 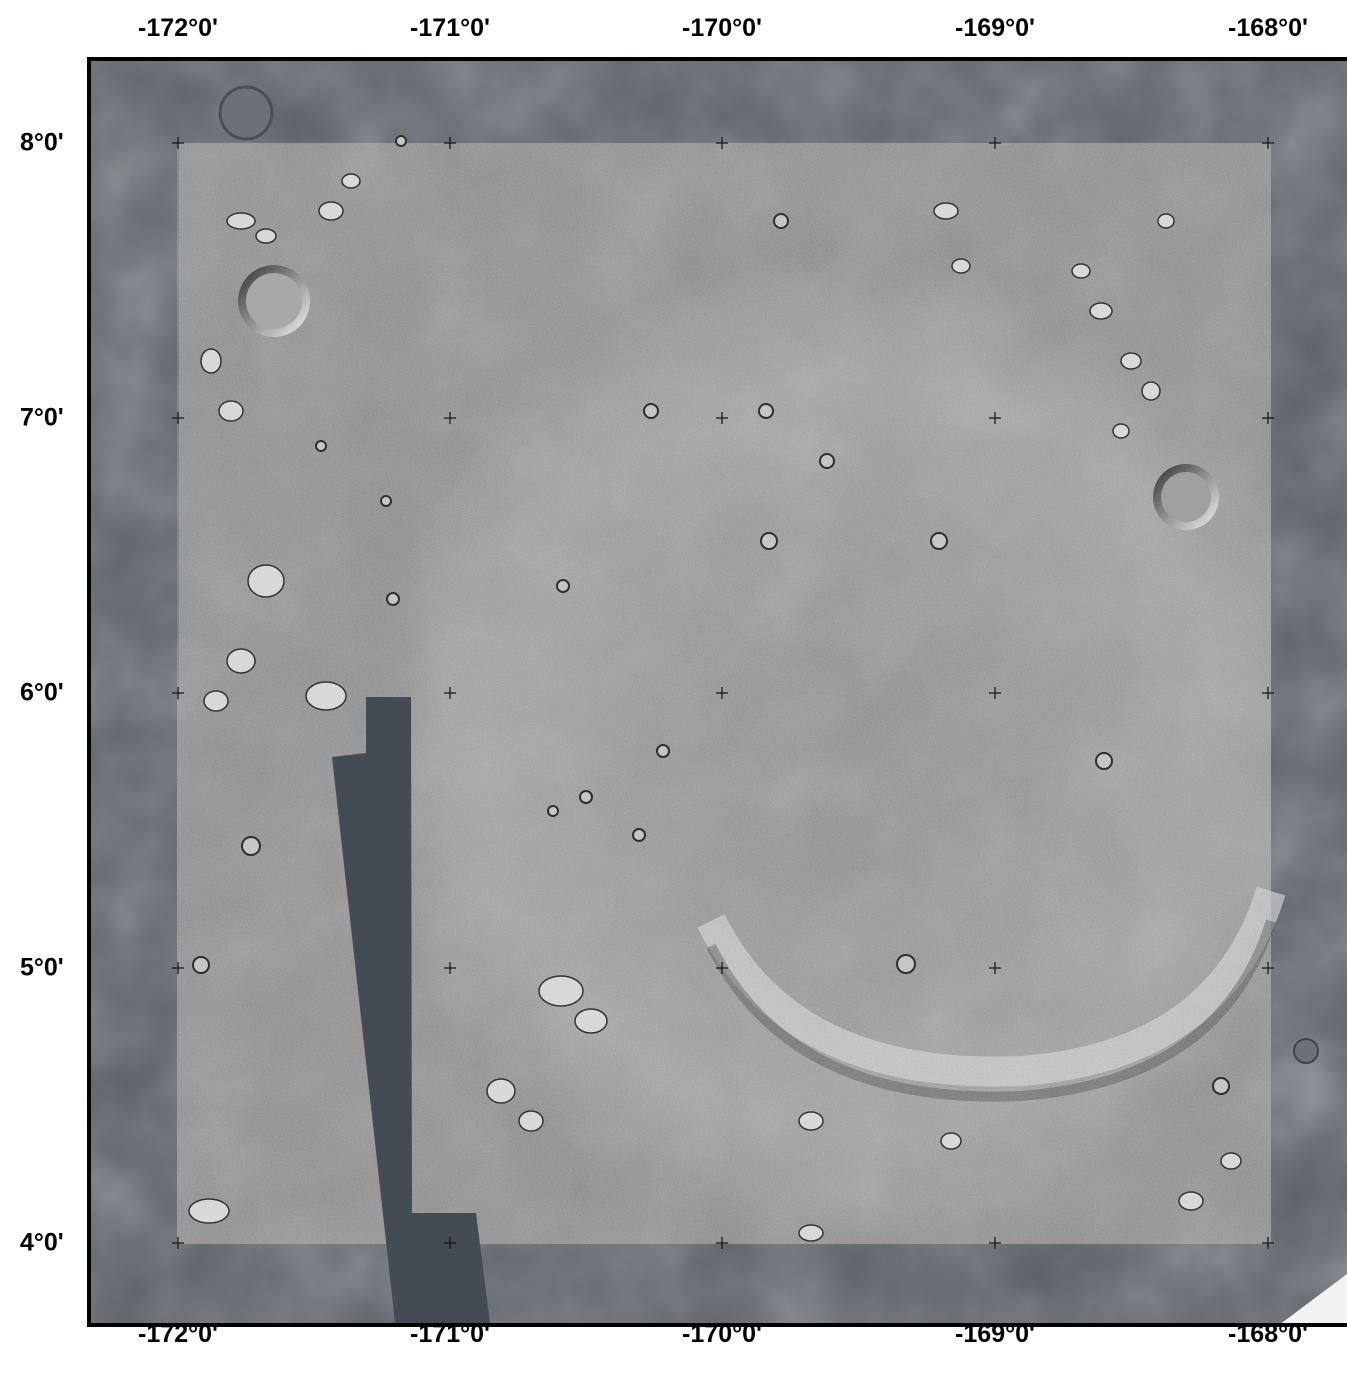 I want to click on lon-label-top-4: -169°0', so click(x=995, y=28).